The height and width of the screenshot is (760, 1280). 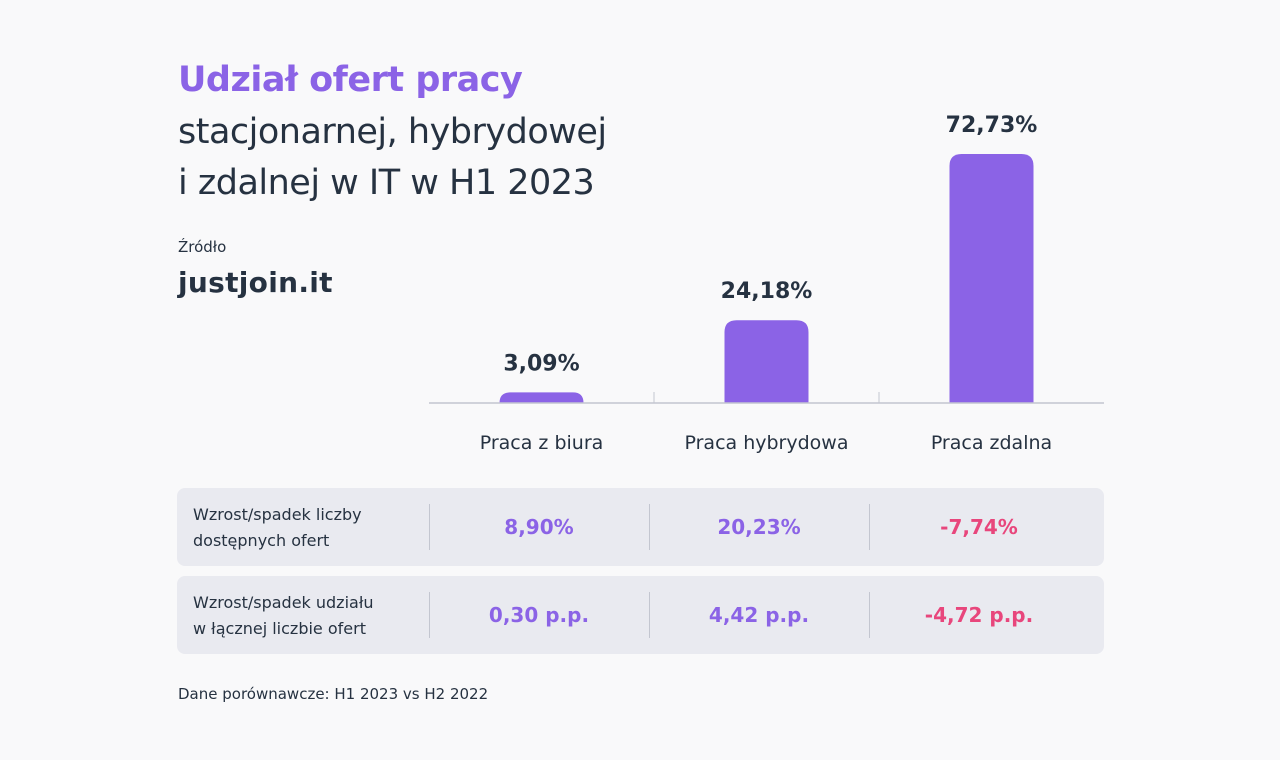 I want to click on table-cell-office: 8,90%, so click(x=539, y=527).